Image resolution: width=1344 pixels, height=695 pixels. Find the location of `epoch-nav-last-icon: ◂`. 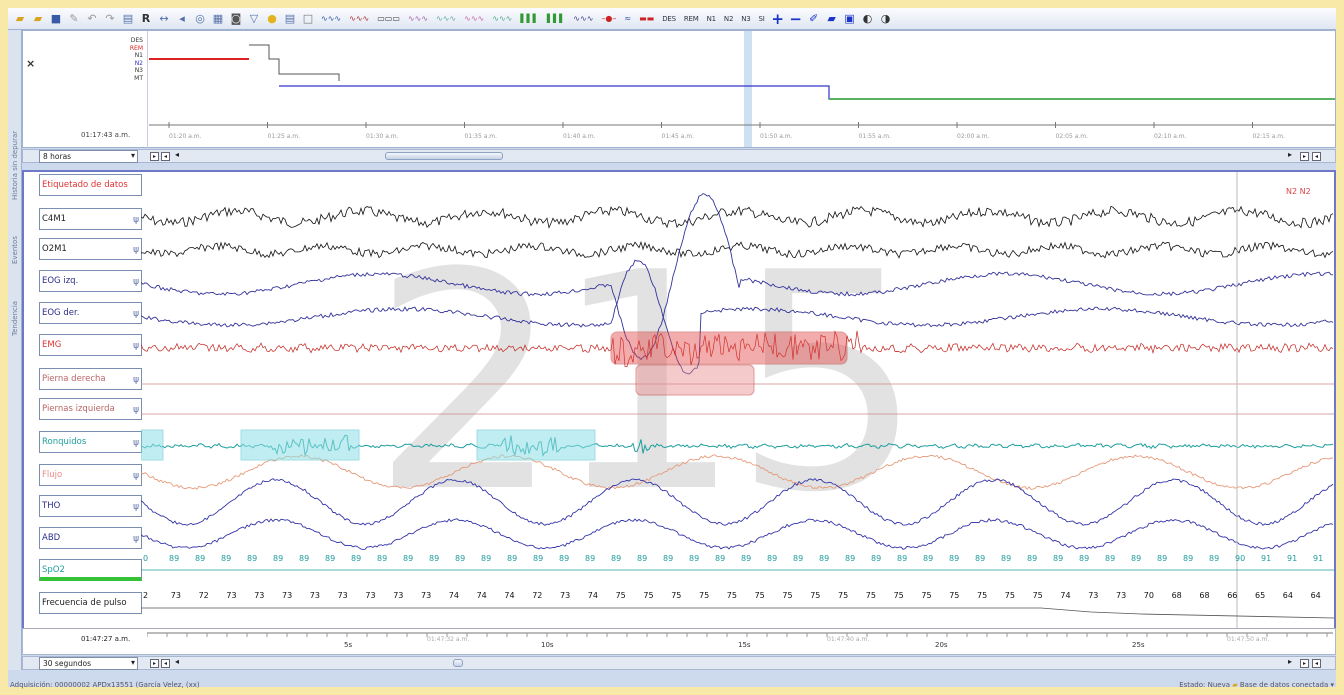

epoch-nav-last-icon: ◂ is located at coordinates (1316, 663).